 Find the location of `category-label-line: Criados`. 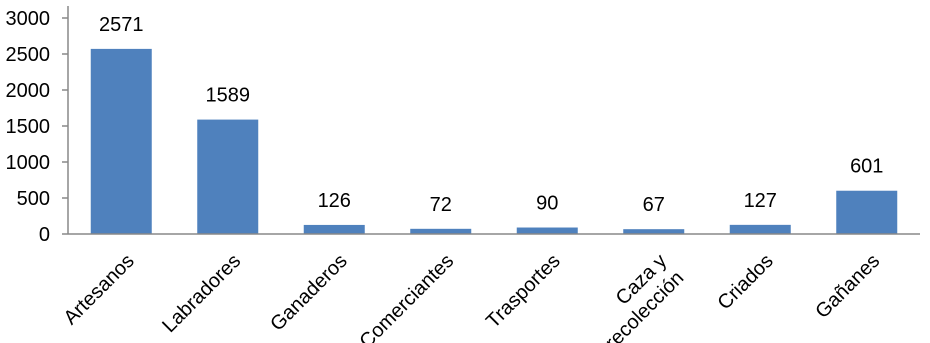

category-label-line: Criados is located at coordinates (745, 282).